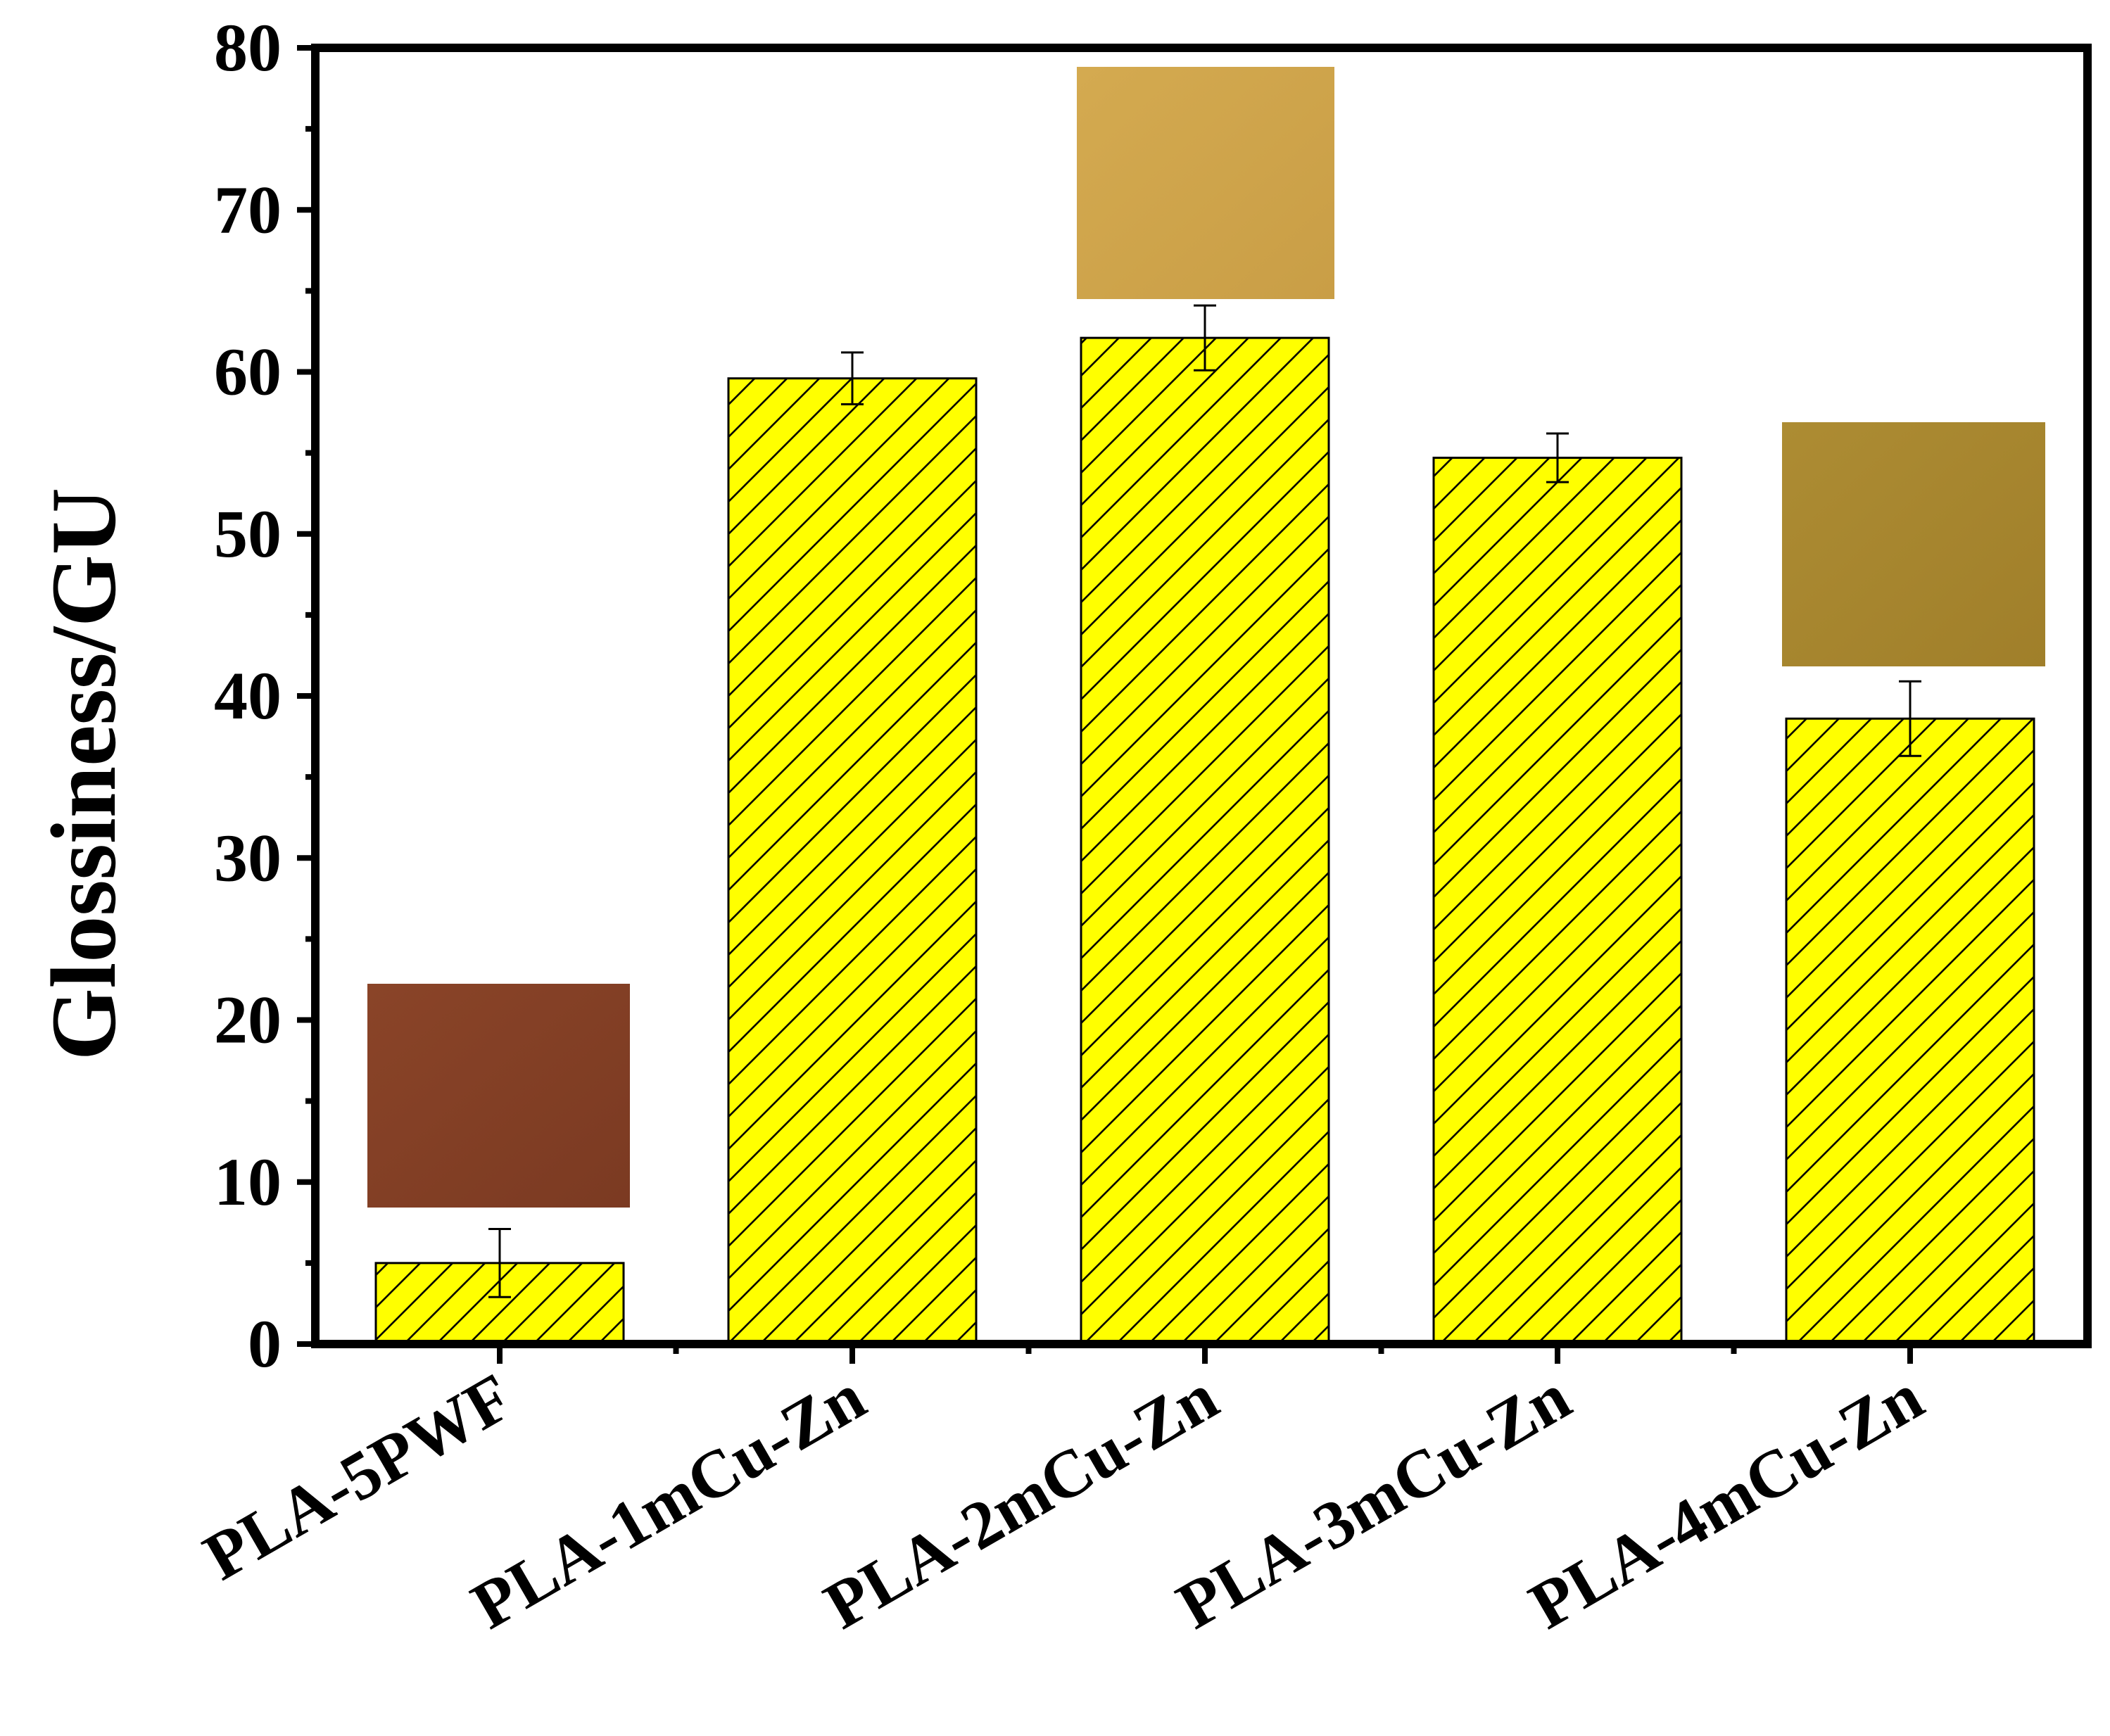 Image resolution: width=2110 pixels, height=1736 pixels. I want to click on bar-pla-4mcu-zn, so click(1910, 1031).